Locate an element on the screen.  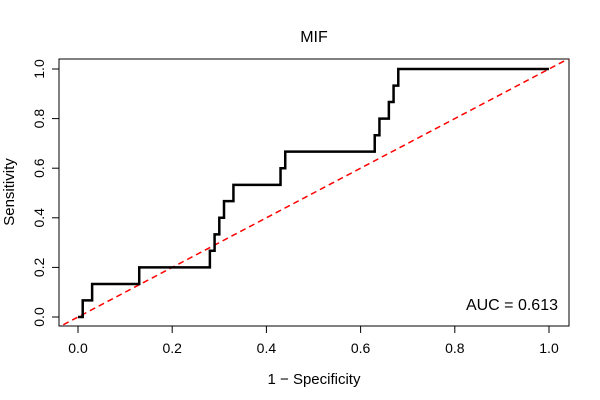
x-tick-label: 0.0 is located at coordinates (78, 348).